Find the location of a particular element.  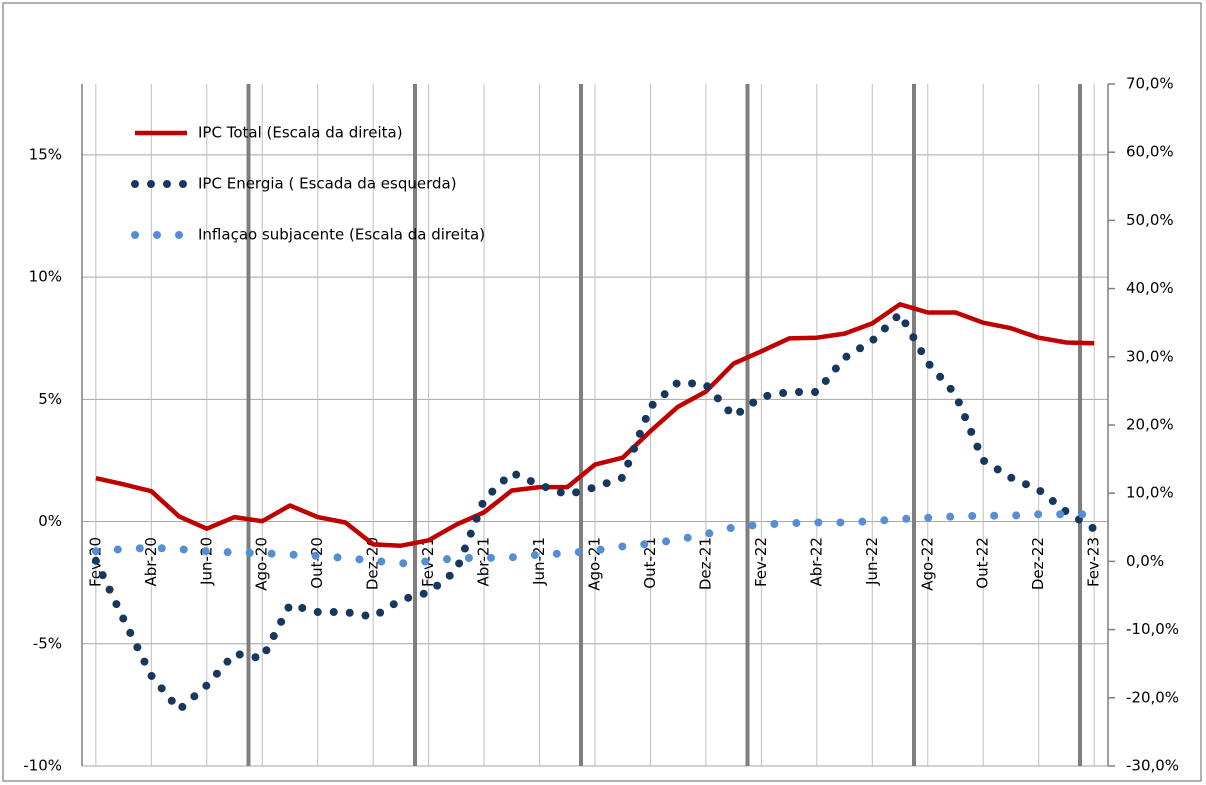

series-line is located at coordinates (595, 539).